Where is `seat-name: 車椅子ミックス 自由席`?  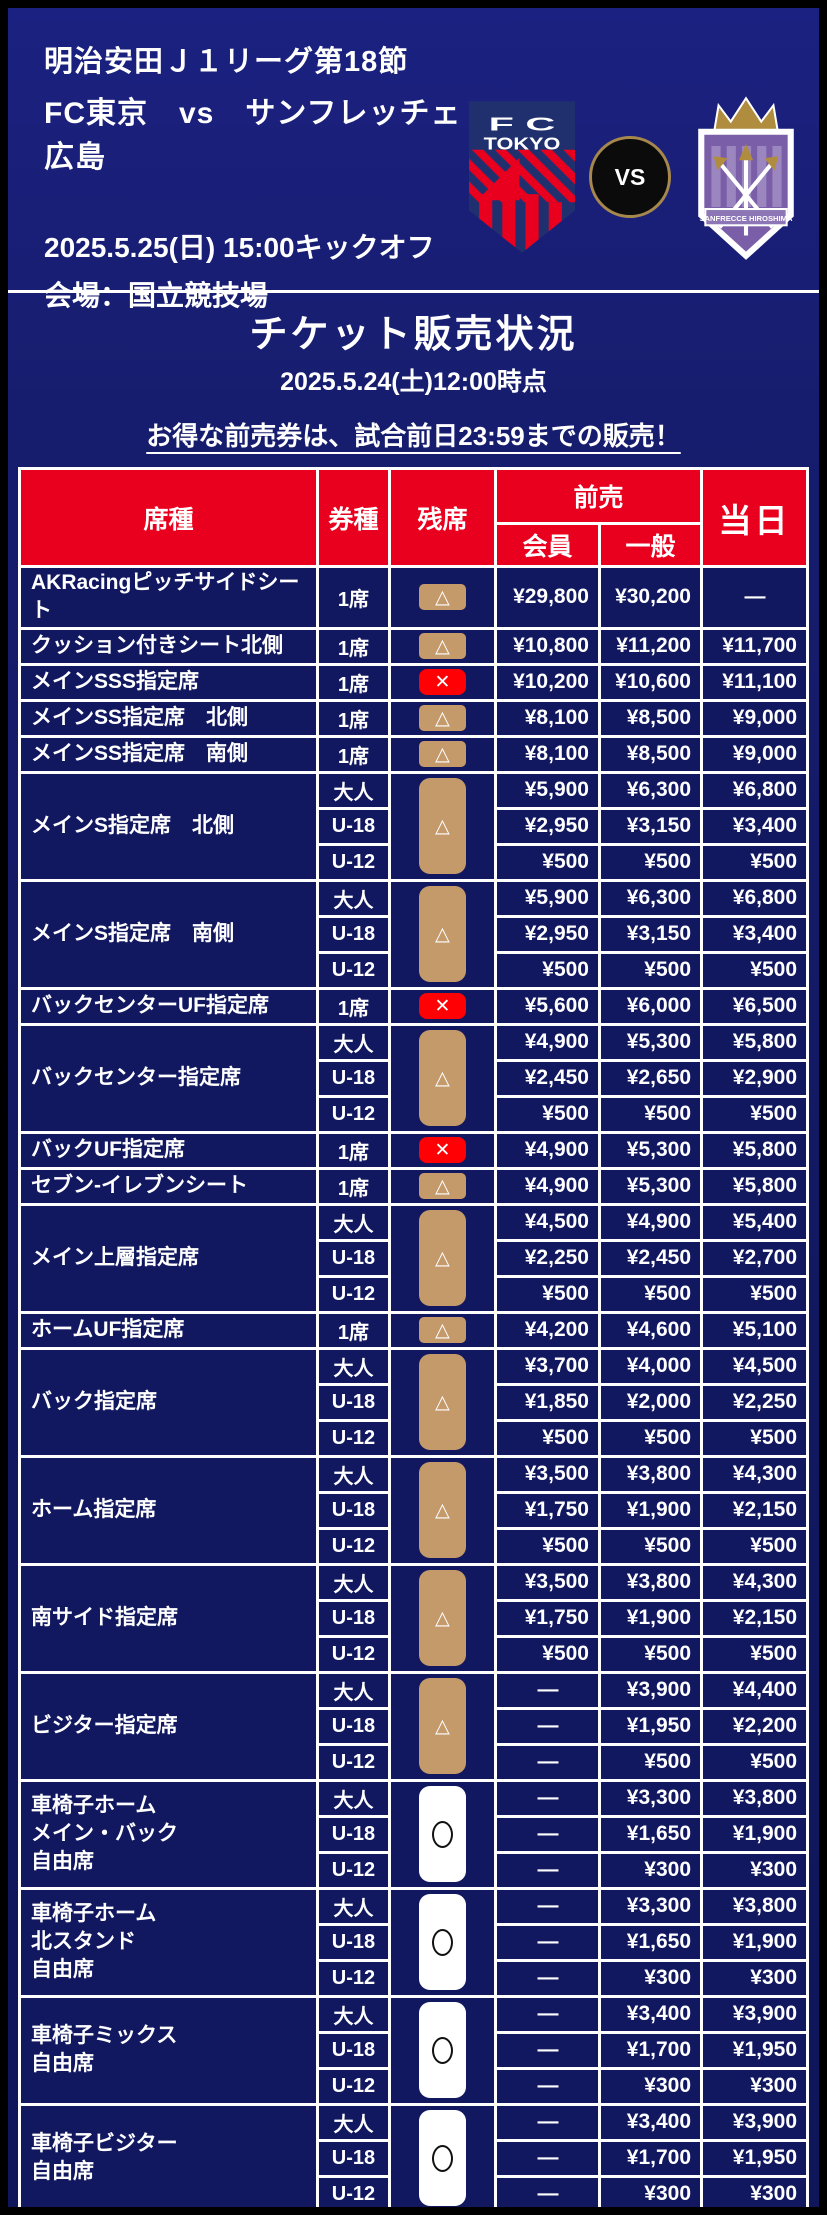 seat-name: 車椅子ミックス 自由席 is located at coordinates (168, 2050).